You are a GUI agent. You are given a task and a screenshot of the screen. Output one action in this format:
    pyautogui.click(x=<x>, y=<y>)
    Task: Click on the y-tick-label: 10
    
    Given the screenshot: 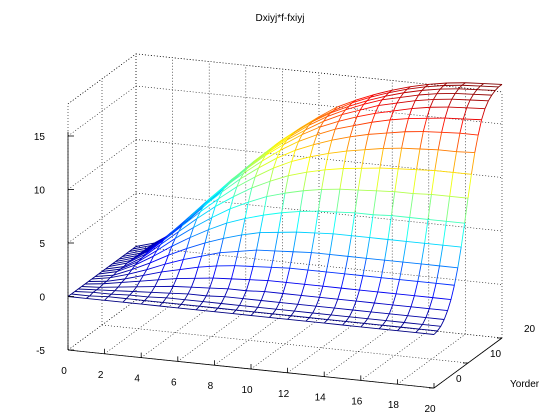 What is the action you would take?
    pyautogui.click(x=496, y=354)
    